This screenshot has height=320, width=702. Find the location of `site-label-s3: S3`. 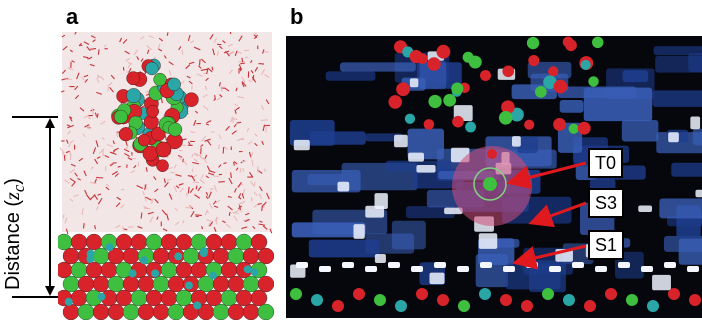

site-label-s3: S3 is located at coordinates (606, 203).